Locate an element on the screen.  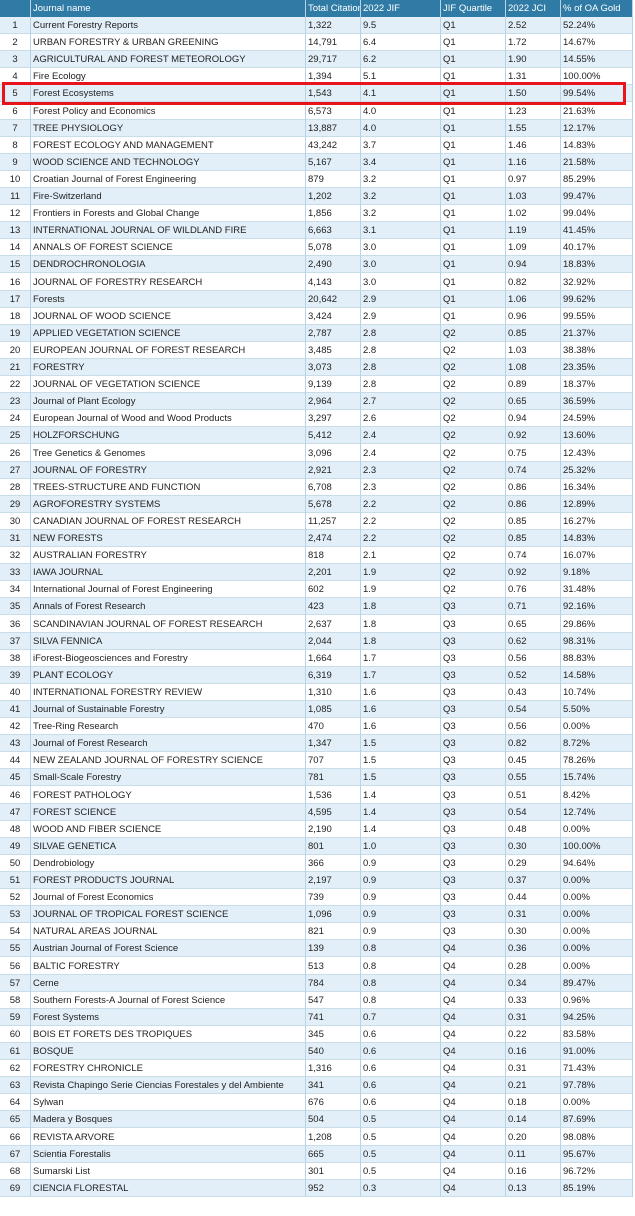
table-cell: 1.72 is located at coordinates (517, 43).